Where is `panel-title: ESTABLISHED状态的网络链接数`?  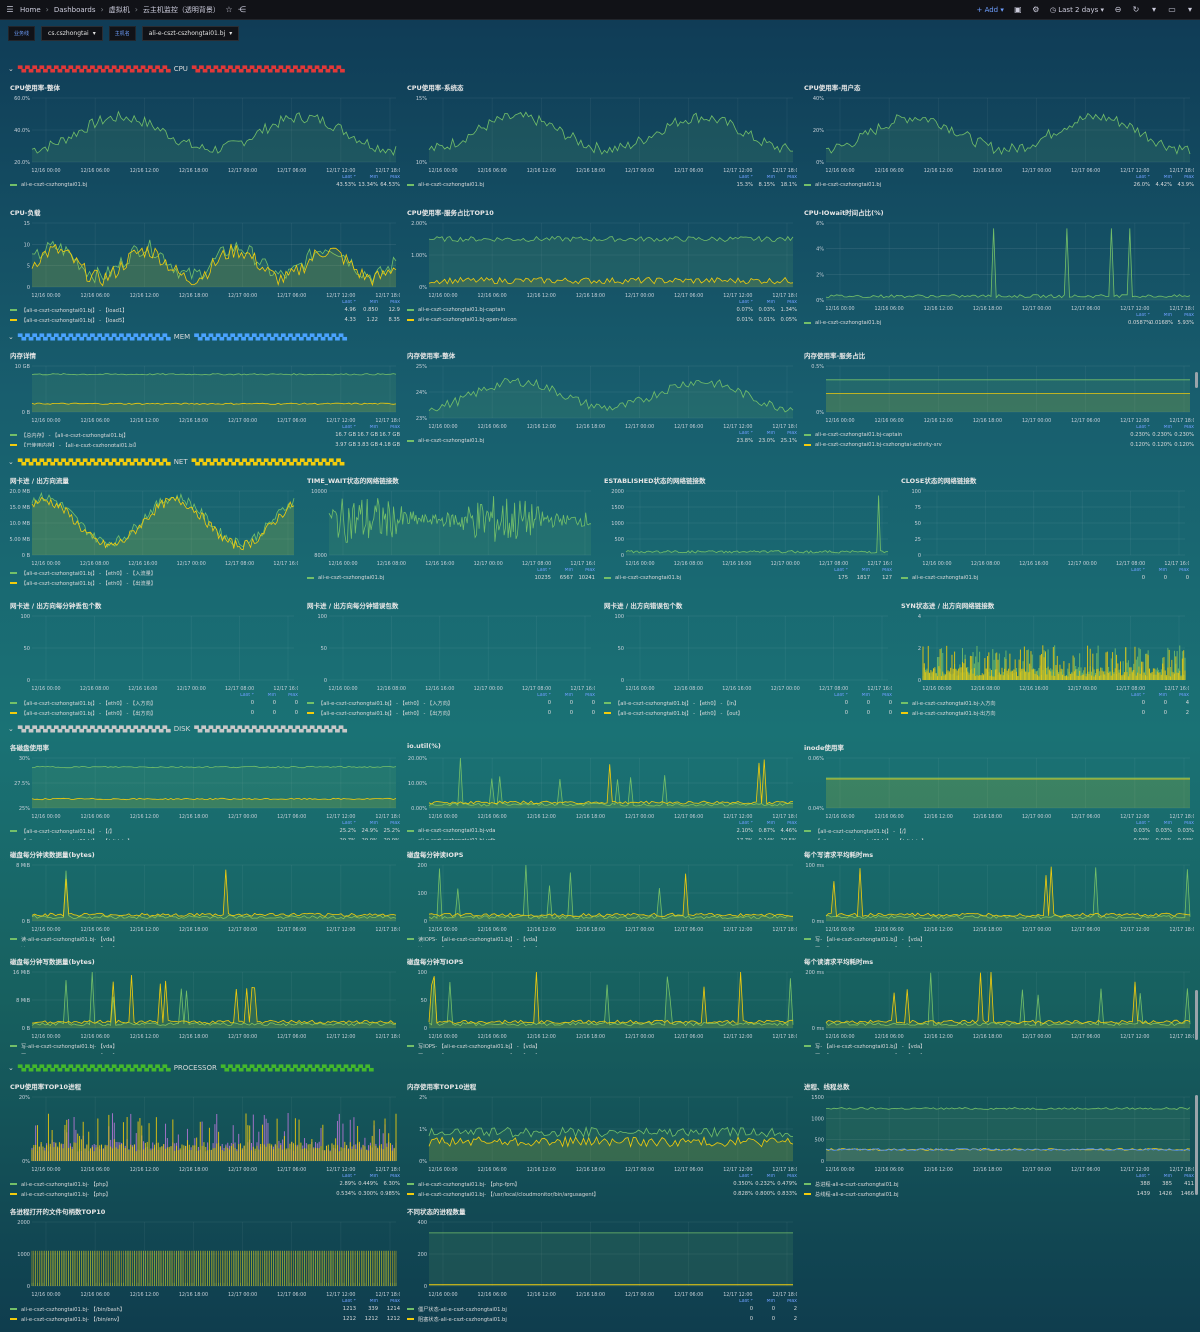
panel-title: ESTABLISHED状态的网络链接数 is located at coordinates (655, 481).